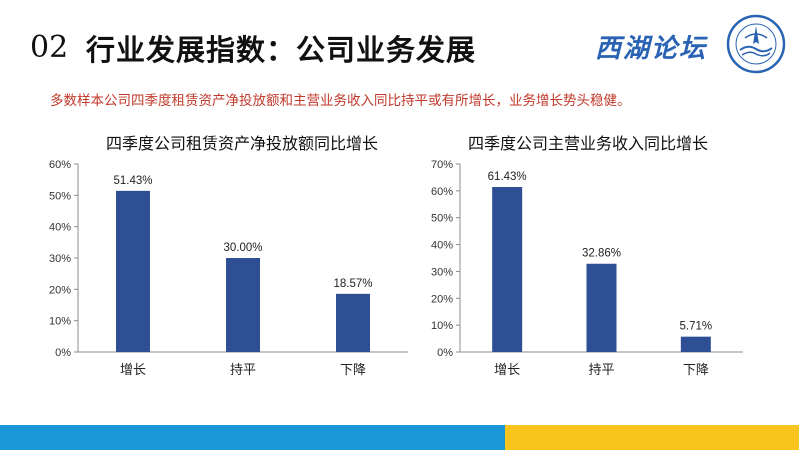 The image size is (799, 450). Describe the element at coordinates (442, 165) in the screenshot. I see `y-tick-label: 70%` at that location.